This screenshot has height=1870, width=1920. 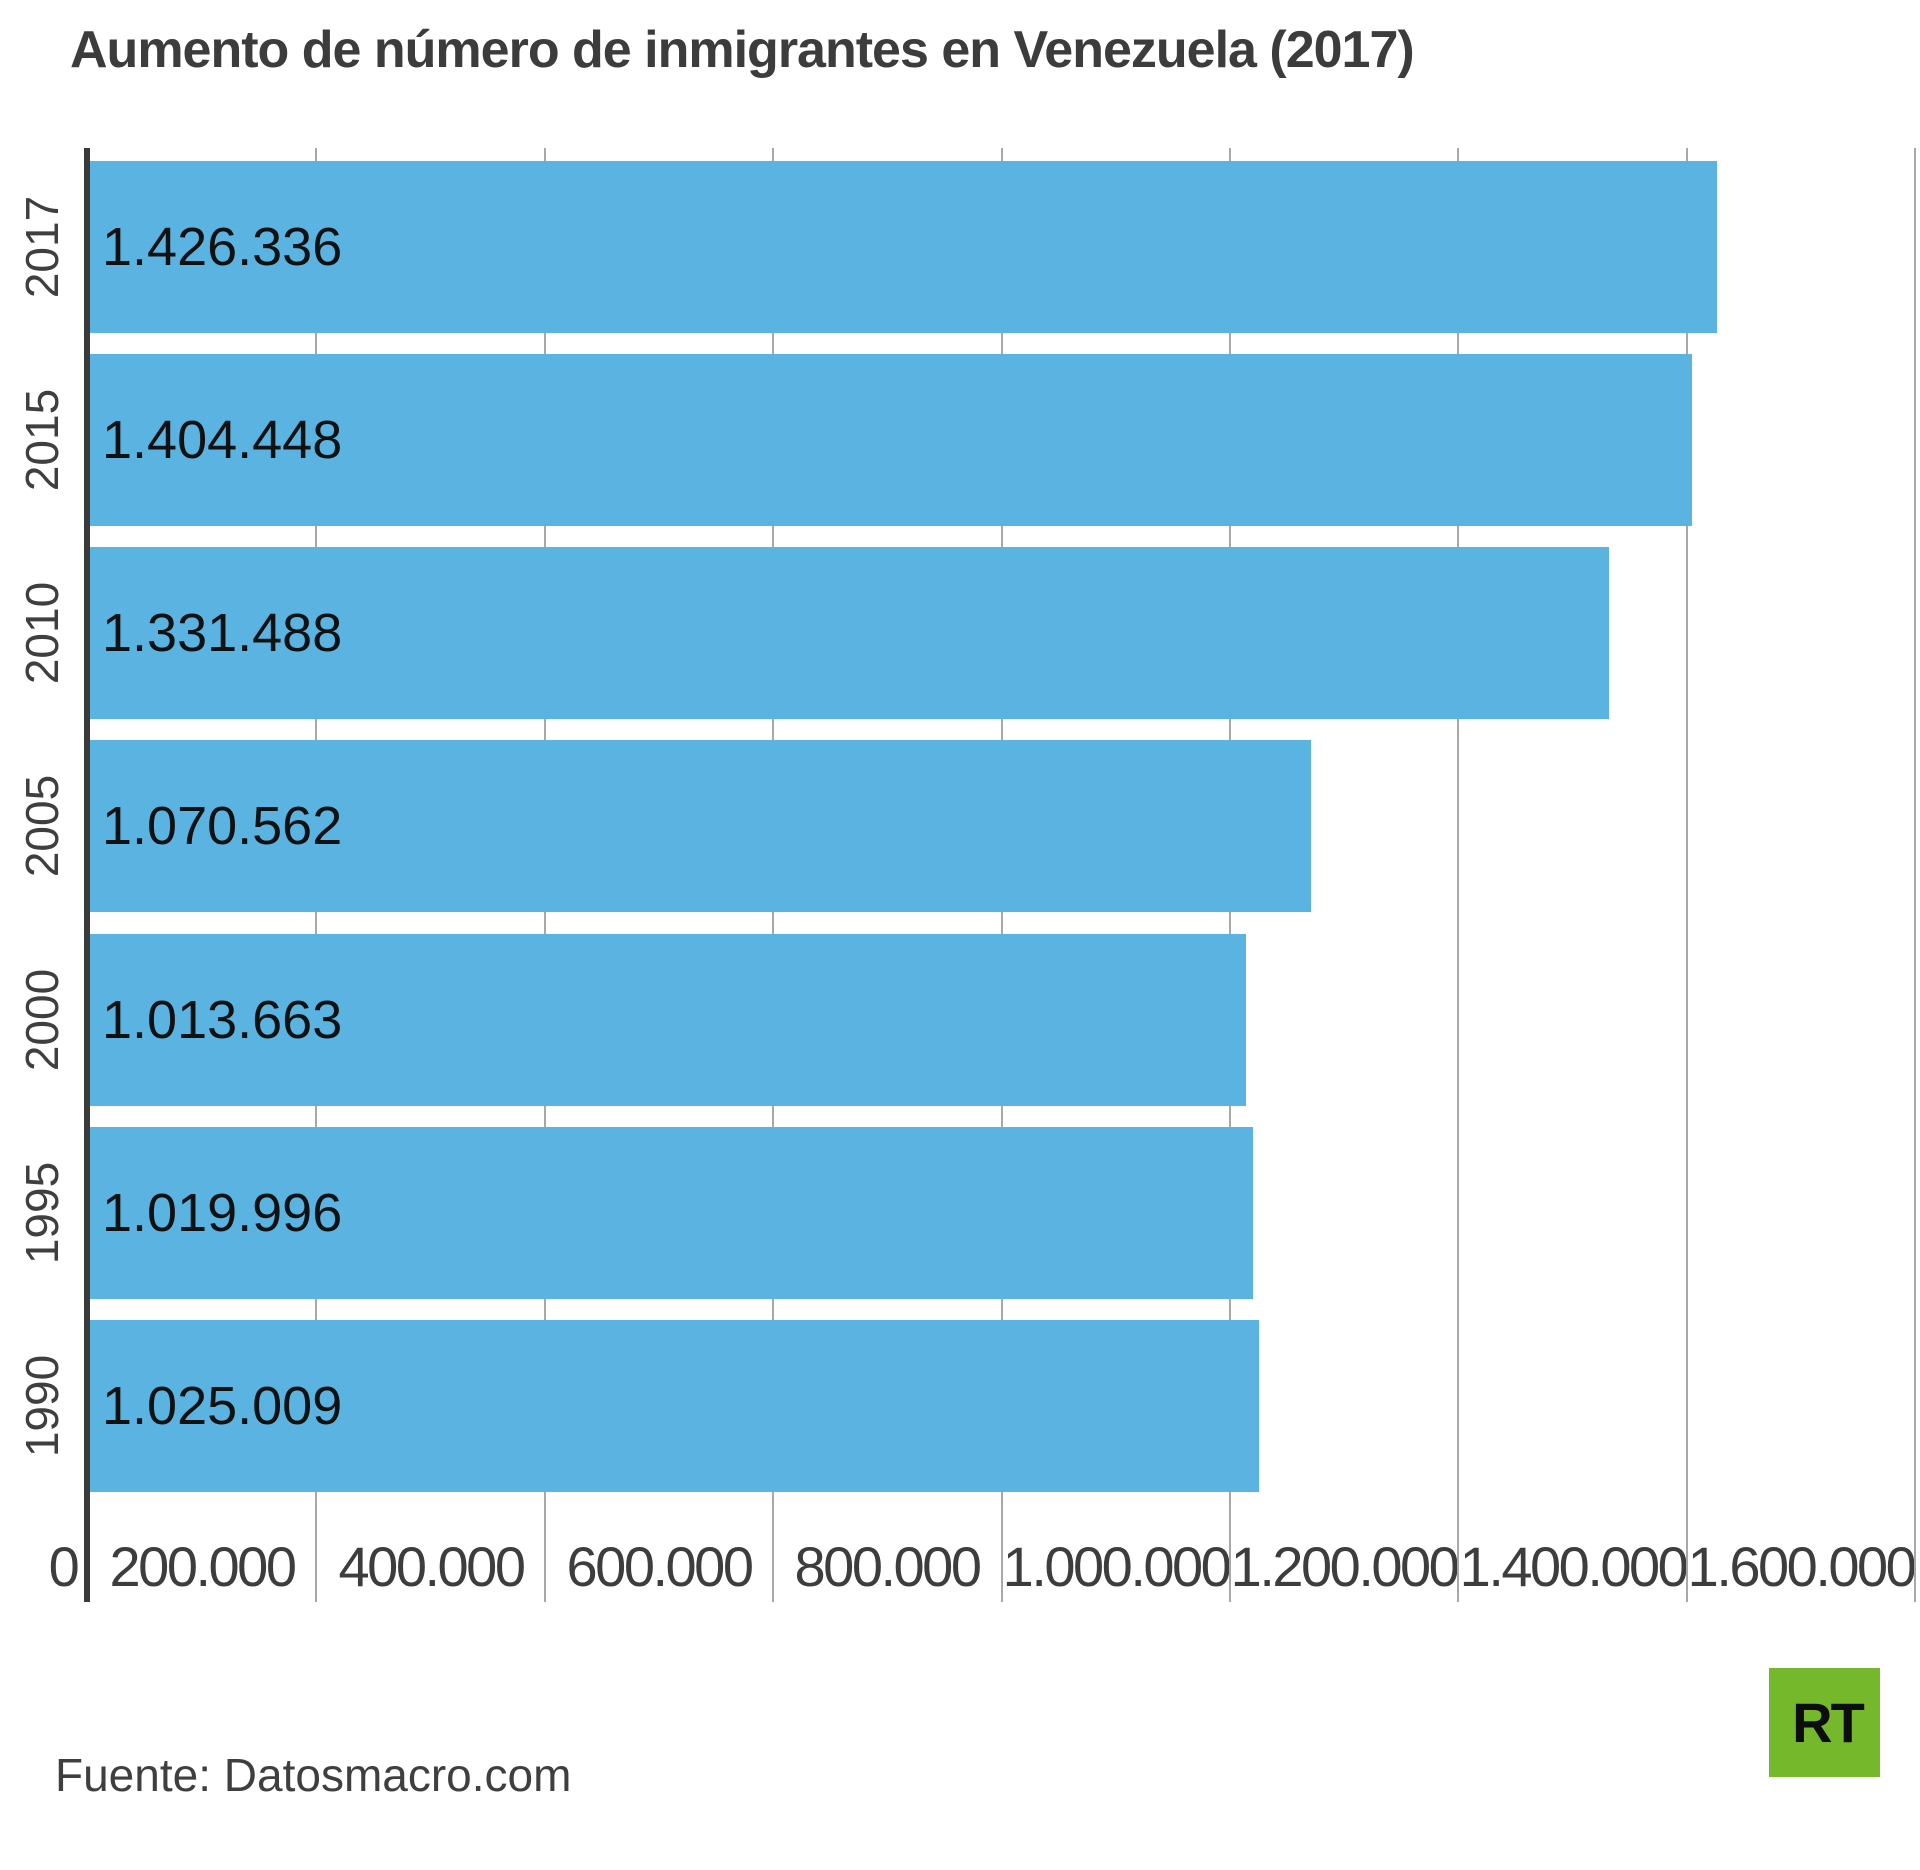 I want to click on y-tick-label-text: 2005, so click(x=42, y=826).